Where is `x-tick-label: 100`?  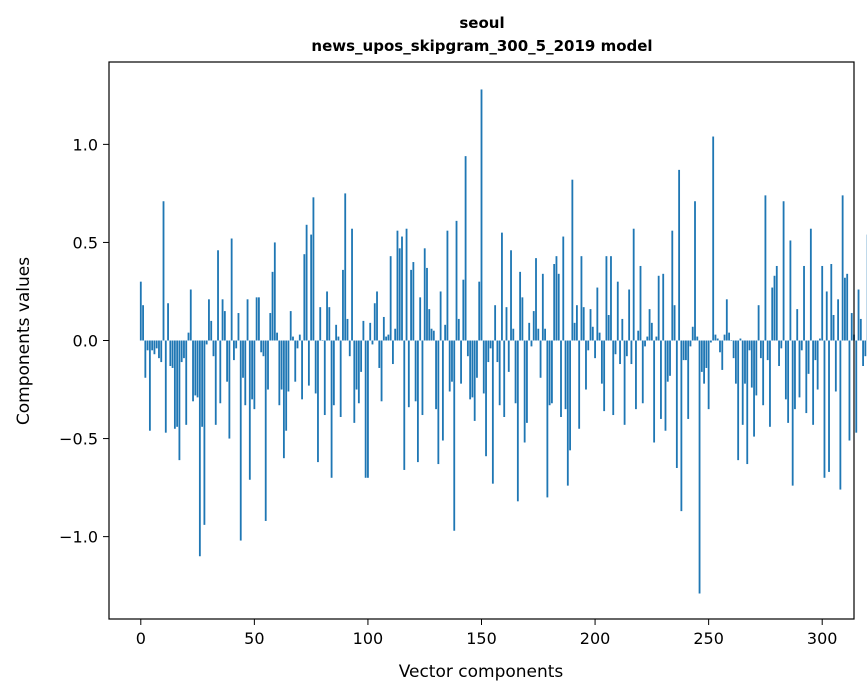
x-tick-label: 100 is located at coordinates (368, 638).